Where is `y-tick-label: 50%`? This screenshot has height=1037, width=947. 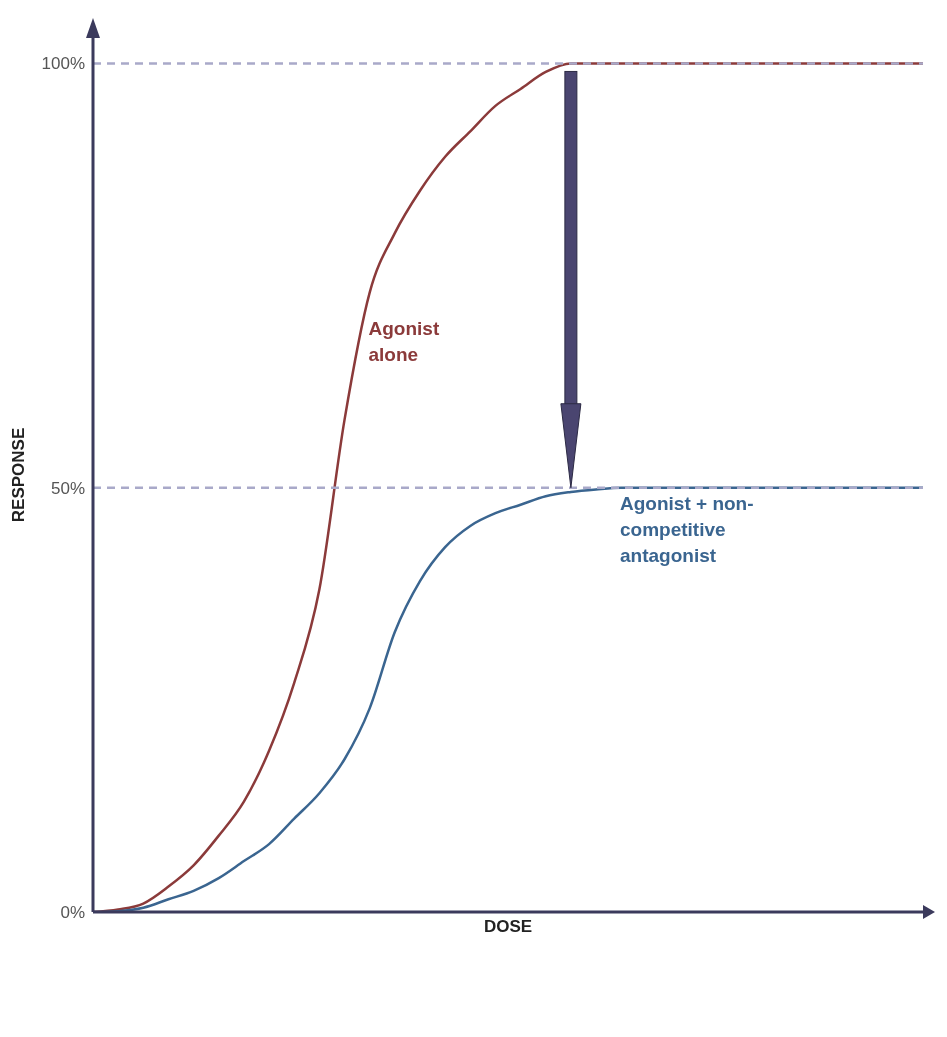 y-tick-label: 50% is located at coordinates (67, 488).